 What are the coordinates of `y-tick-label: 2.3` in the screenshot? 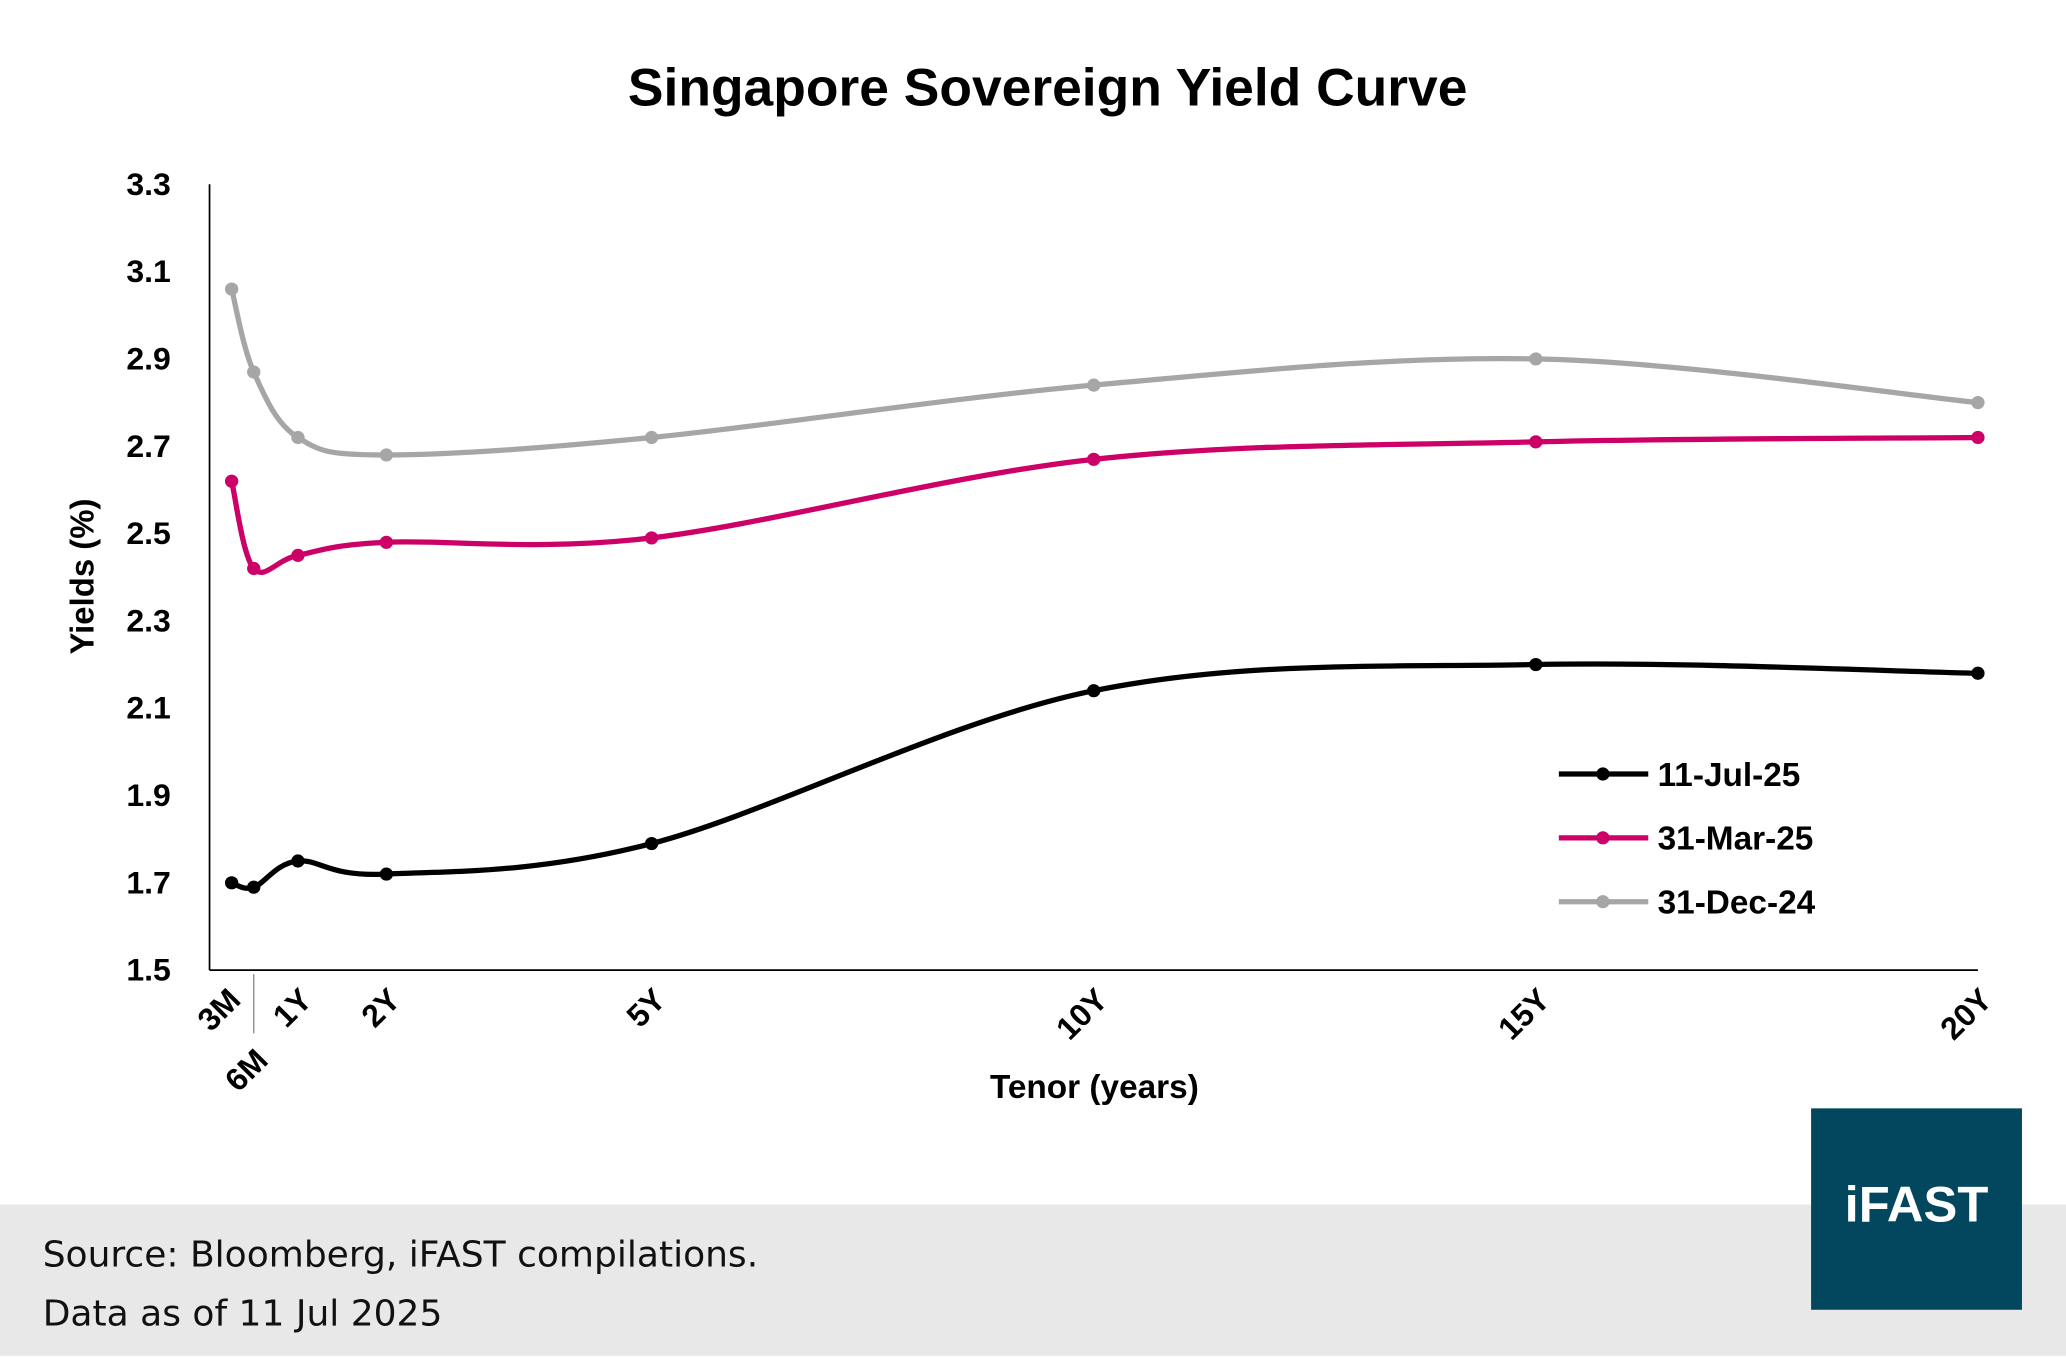 It's located at (148, 621).